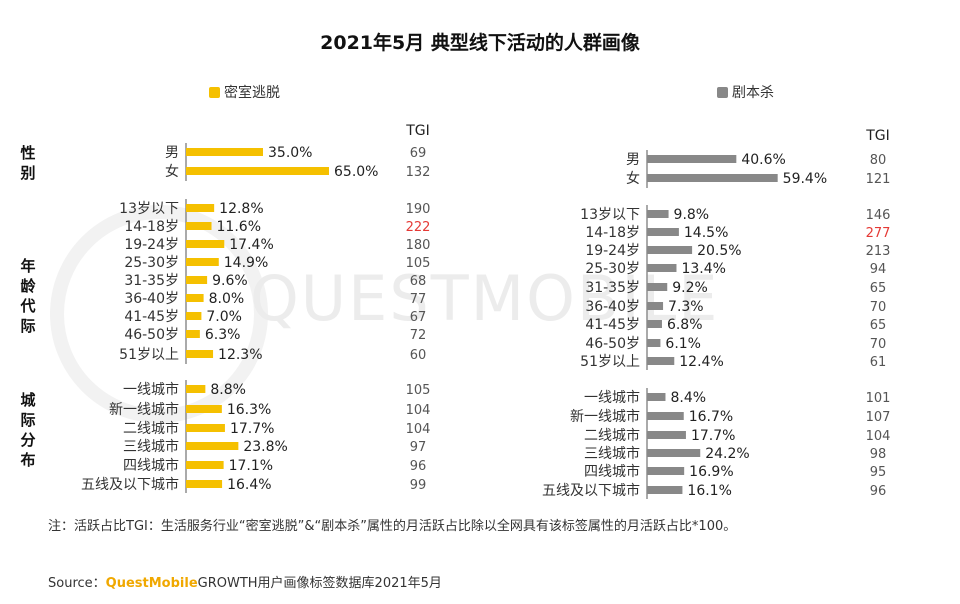  What do you see at coordinates (610, 362) in the screenshot?
I see `script-category-label: 51岁以上` at bounding box center [610, 362].